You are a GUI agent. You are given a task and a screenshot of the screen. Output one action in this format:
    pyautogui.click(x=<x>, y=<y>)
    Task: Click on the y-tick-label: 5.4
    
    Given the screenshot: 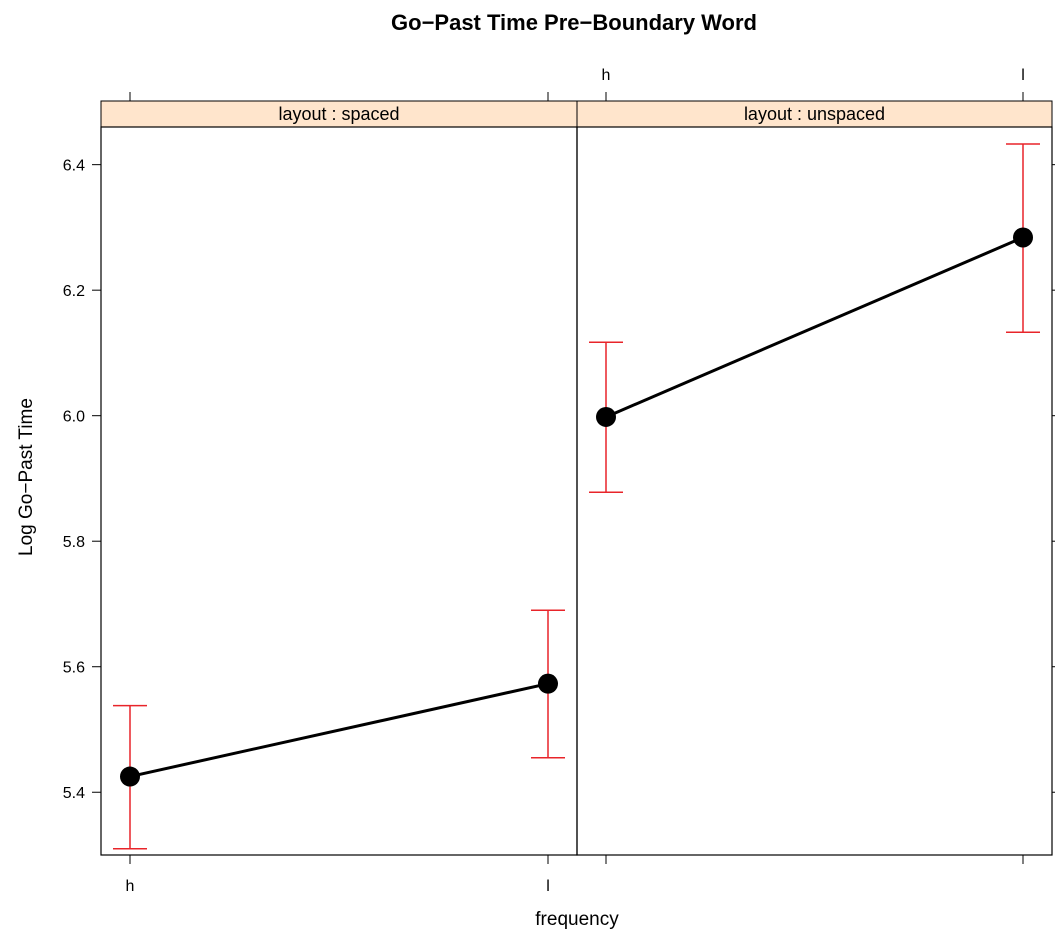 What is the action you would take?
    pyautogui.click(x=74, y=793)
    